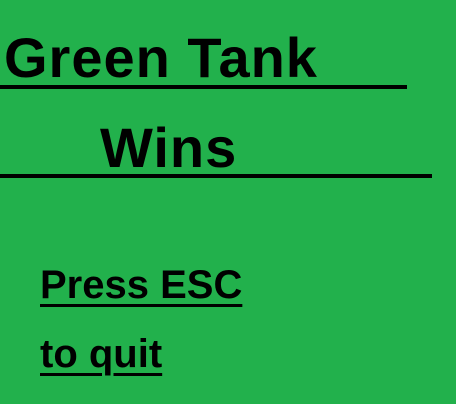  Describe the element at coordinates (141, 285) in the screenshot. I see `quit-prompt-line1: Press ESC` at that location.